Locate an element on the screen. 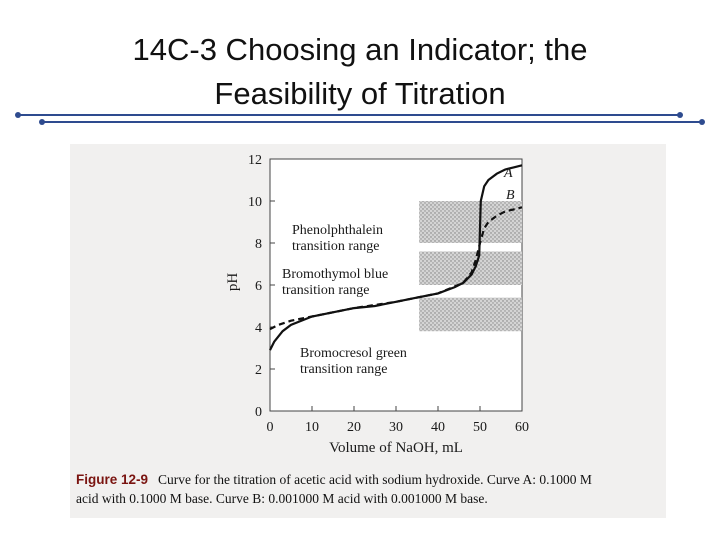 The height and width of the screenshot is (540, 720). y-tick-label: 12 is located at coordinates (255, 160).